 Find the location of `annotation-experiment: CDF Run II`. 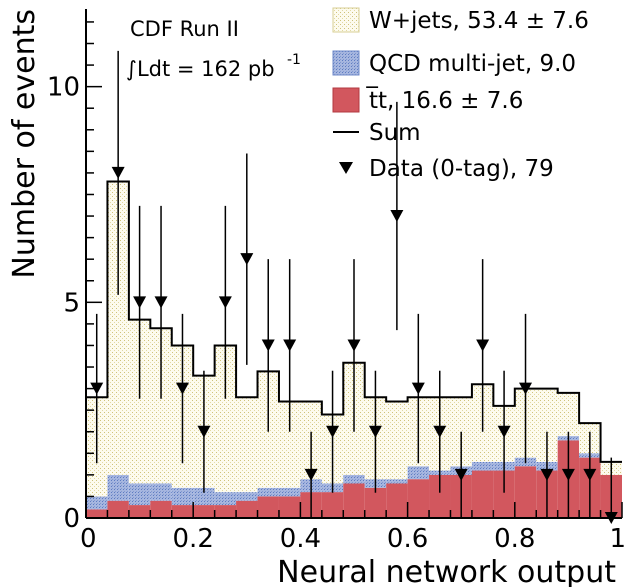

annotation-experiment: CDF Run II is located at coordinates (184, 29).